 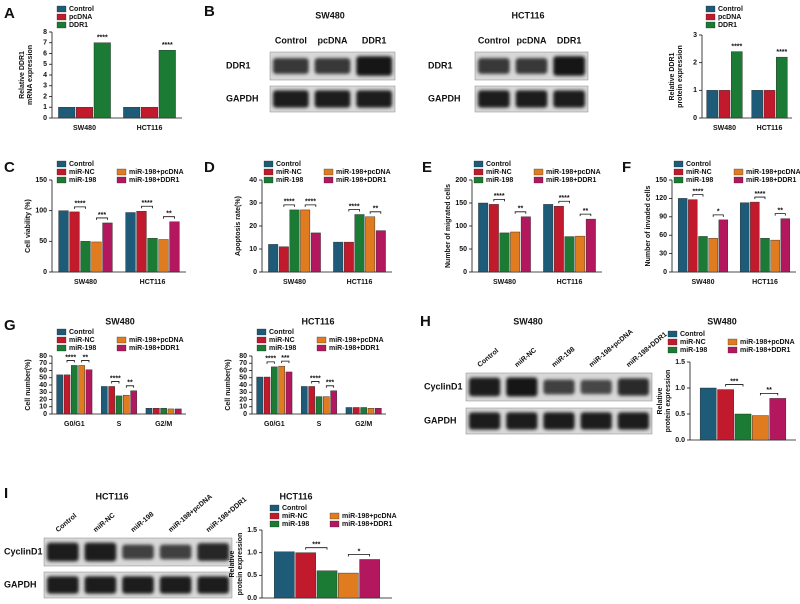 I want to click on y-axis-label: protein expression, so click(x=680, y=76).